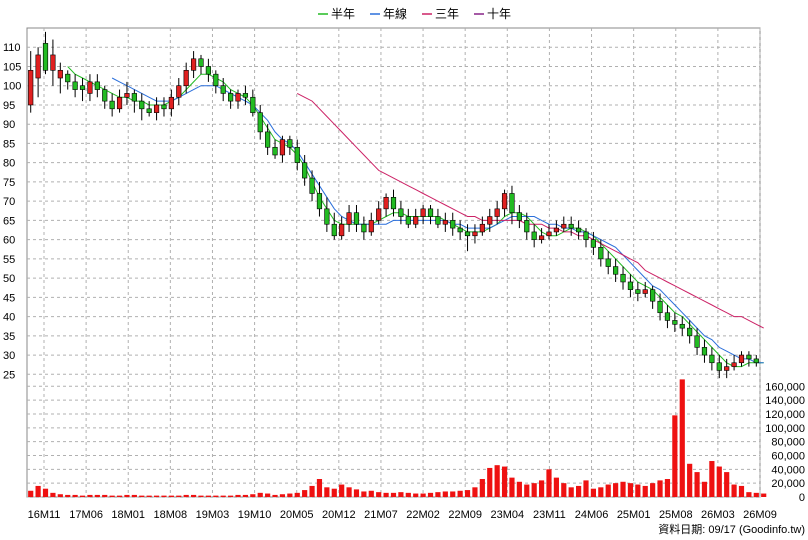 This screenshot has width=808, height=540. Describe the element at coordinates (802, 498) in the screenshot. I see `volume-tick-label: 0` at that location.